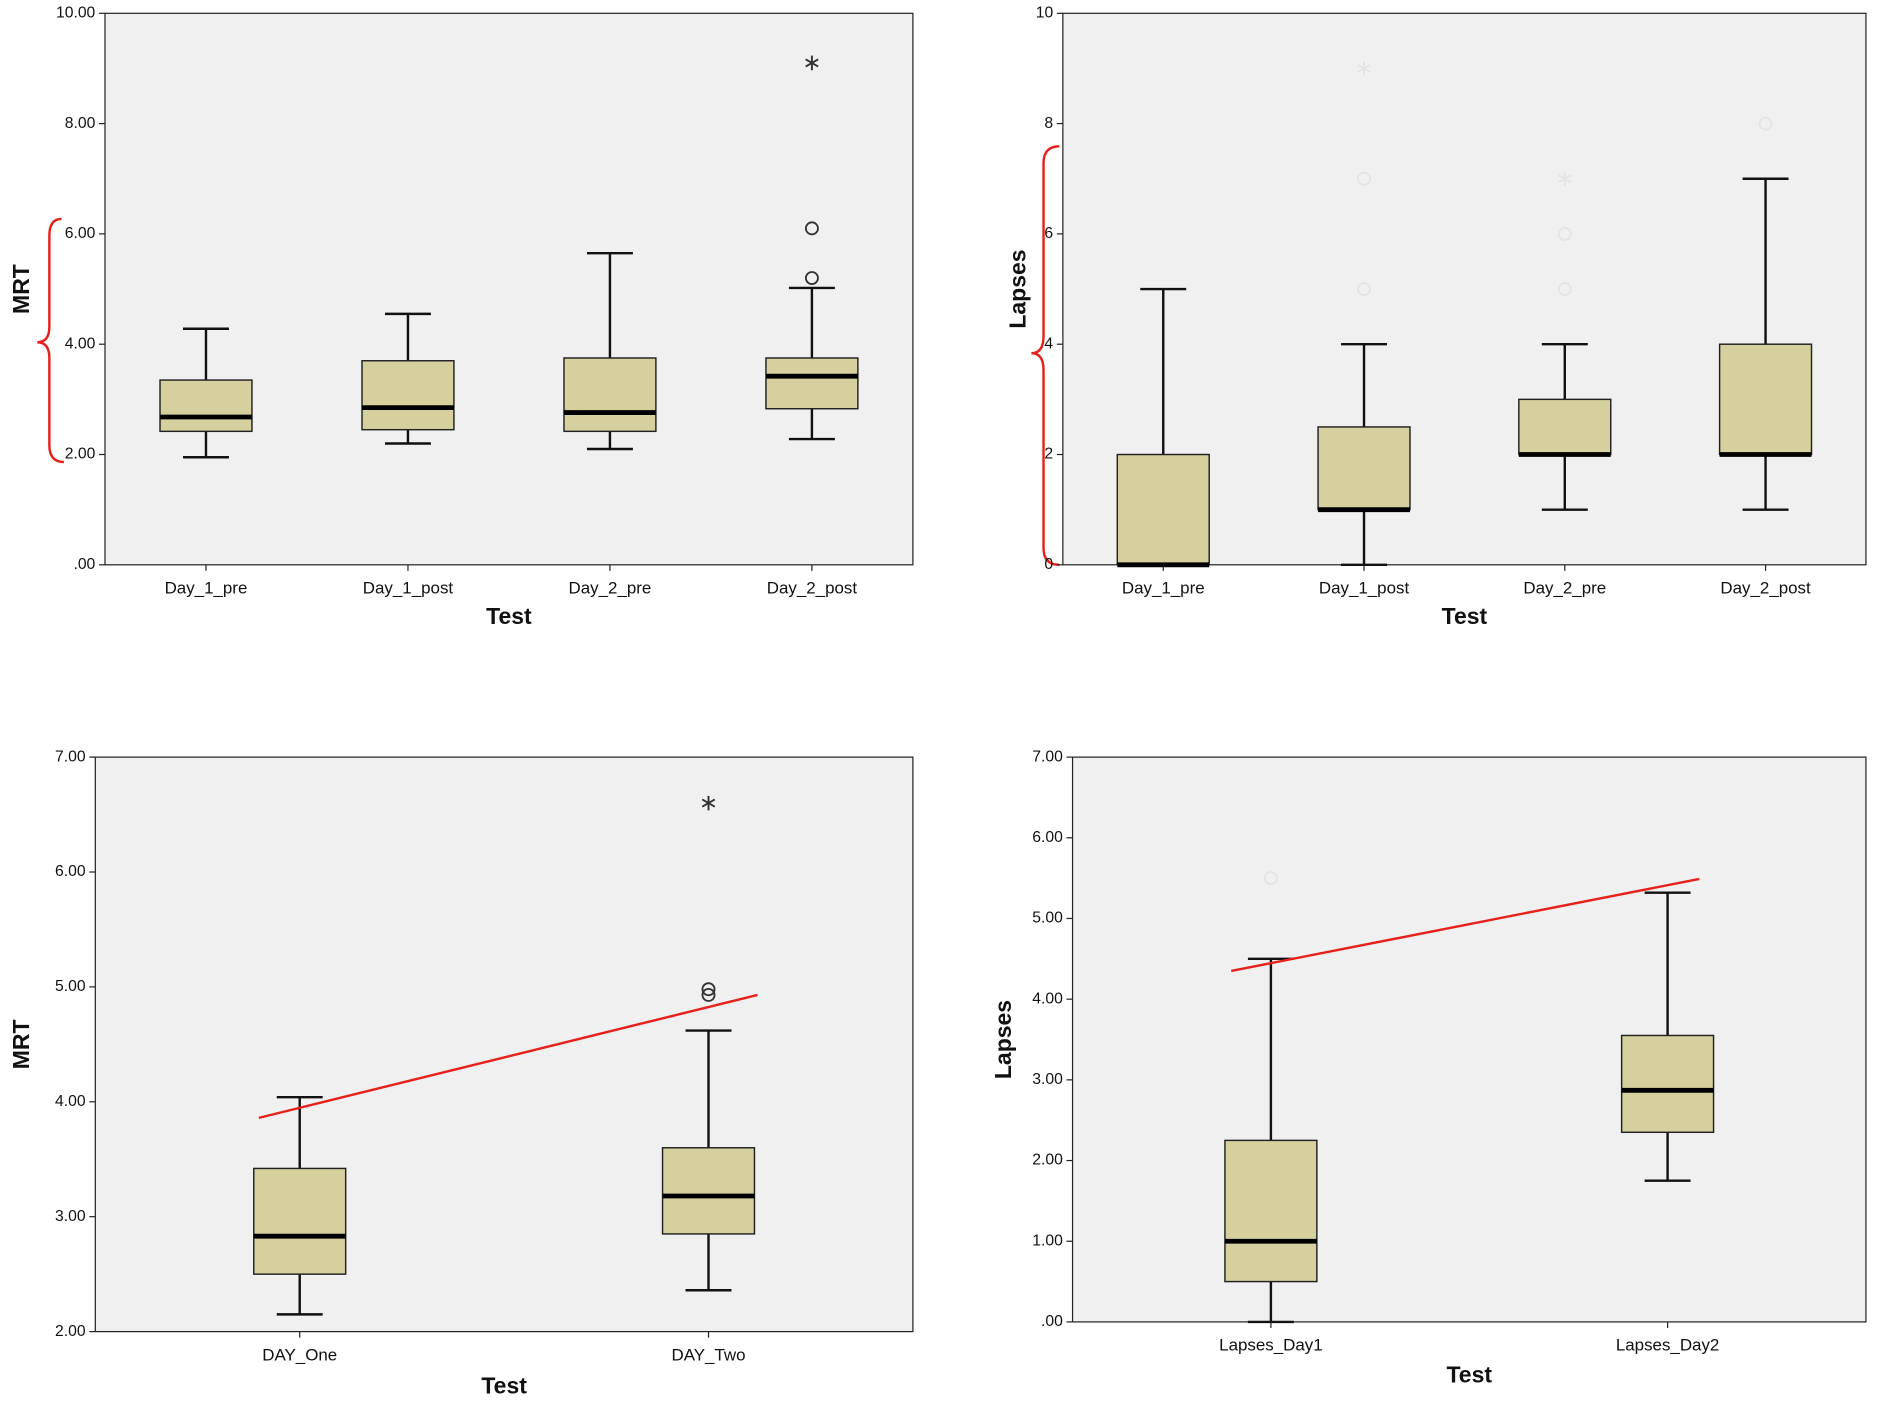  What do you see at coordinates (1047, 1240) in the screenshot?
I see `y-tick-label: 1.00` at bounding box center [1047, 1240].